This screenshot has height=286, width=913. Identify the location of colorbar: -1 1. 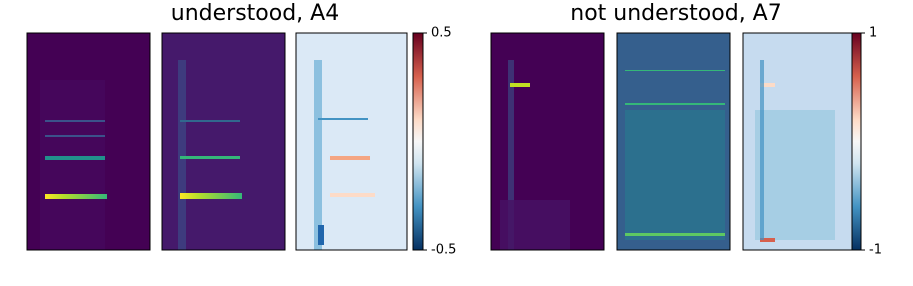
(866, 142).